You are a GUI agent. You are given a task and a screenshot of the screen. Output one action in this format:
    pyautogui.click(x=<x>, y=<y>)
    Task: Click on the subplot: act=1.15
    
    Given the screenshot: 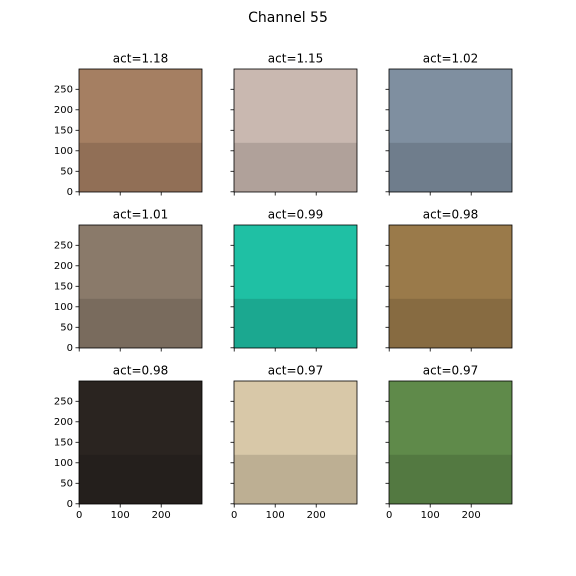 What is the action you would take?
    pyautogui.click(x=294, y=124)
    